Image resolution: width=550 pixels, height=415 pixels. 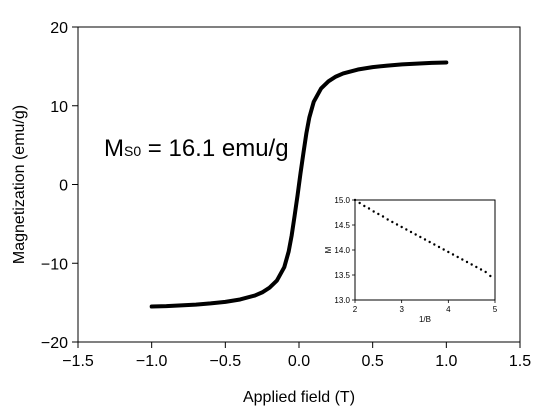 What do you see at coordinates (342, 200) in the screenshot?
I see `inset-y-tick-label: 15.0` at bounding box center [342, 200].